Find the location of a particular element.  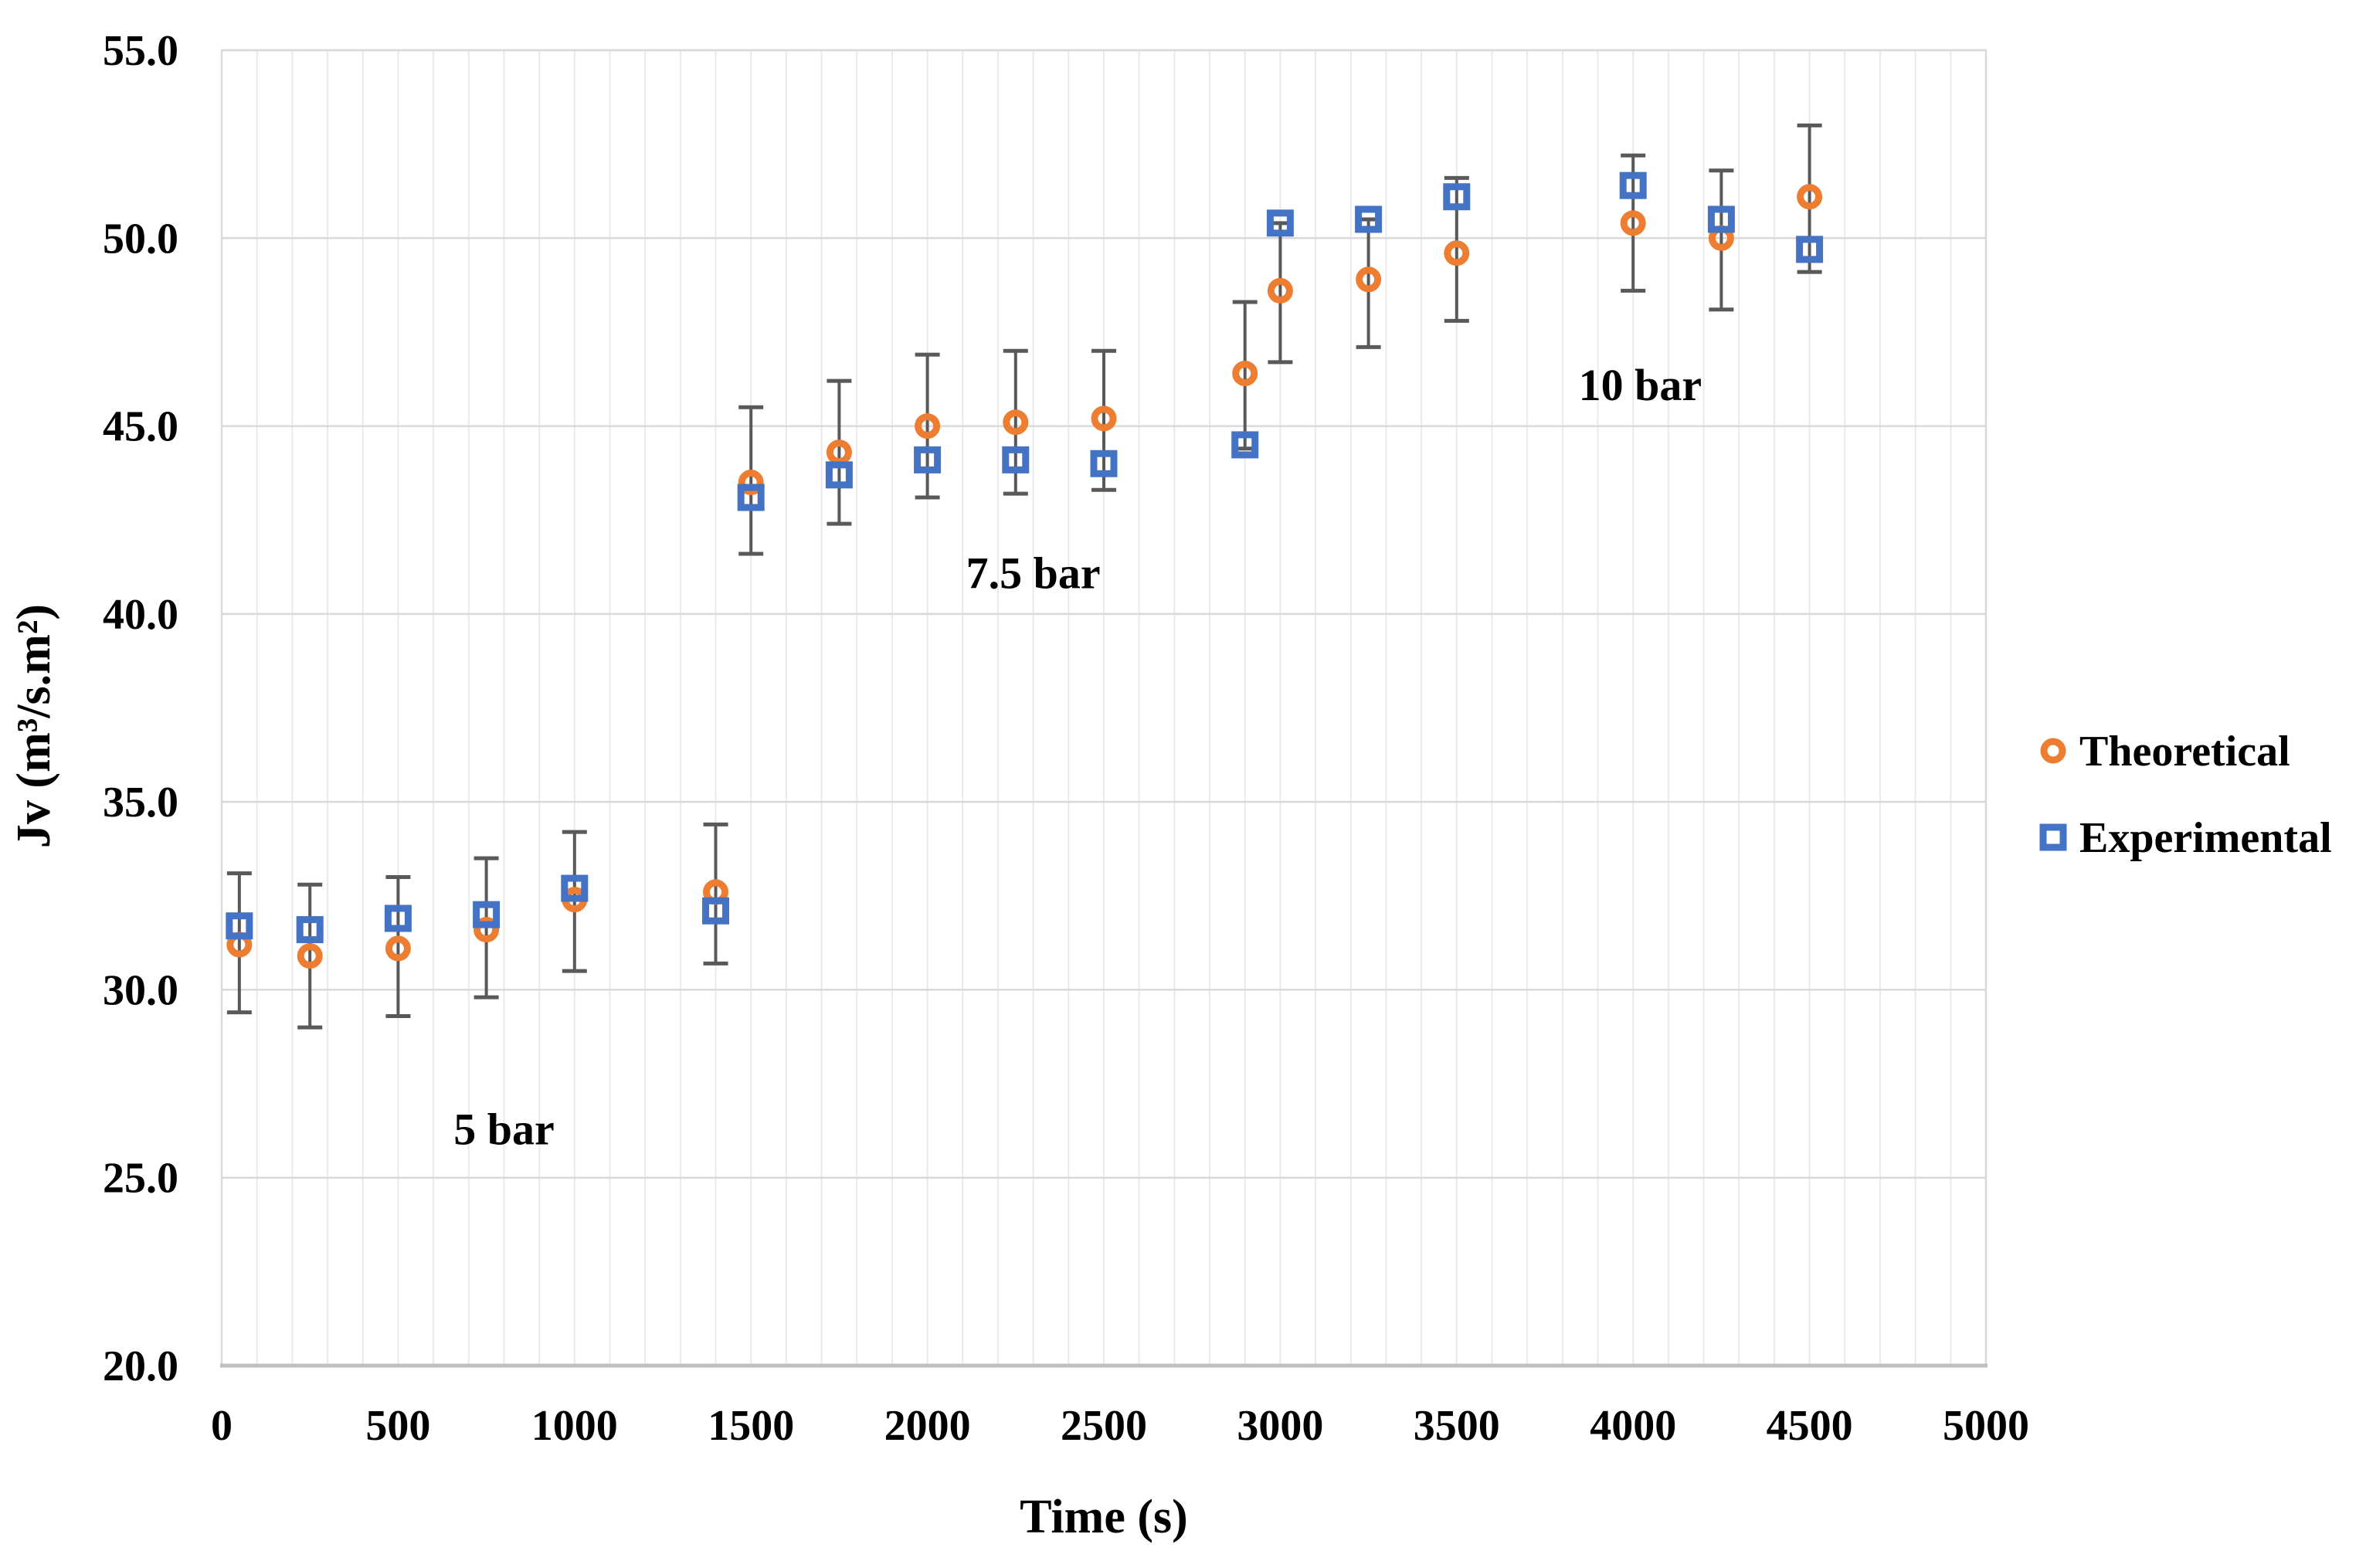

x-tick-label: 4000 is located at coordinates (1633, 1426).